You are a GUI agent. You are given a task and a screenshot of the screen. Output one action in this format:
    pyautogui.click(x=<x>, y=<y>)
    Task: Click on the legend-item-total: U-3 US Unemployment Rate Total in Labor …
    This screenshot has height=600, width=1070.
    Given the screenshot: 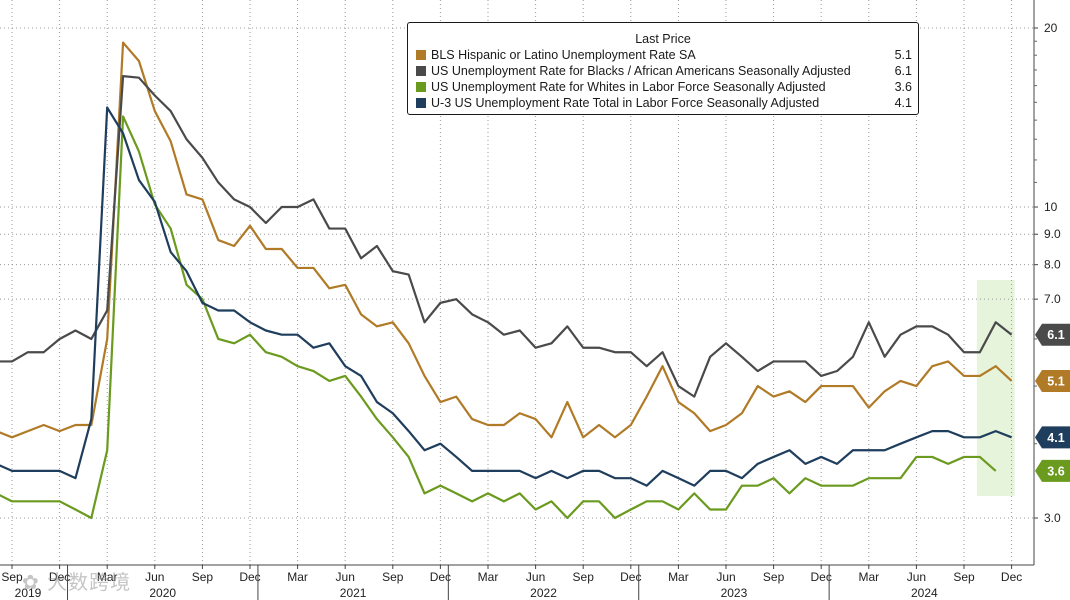 What is the action you would take?
    pyautogui.click(x=663, y=103)
    